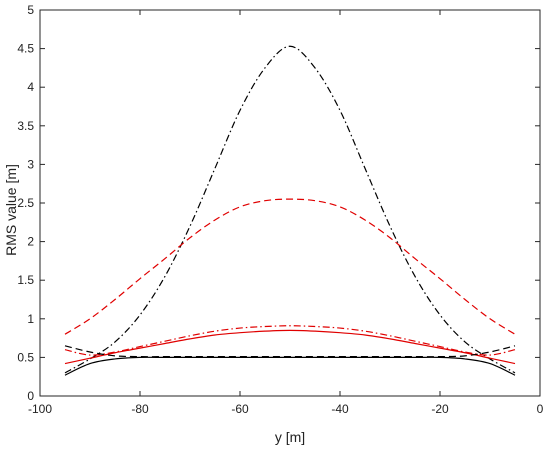 The width and height of the screenshot is (550, 450). What do you see at coordinates (240, 409) in the screenshot?
I see `x-tick-label: -60` at bounding box center [240, 409].